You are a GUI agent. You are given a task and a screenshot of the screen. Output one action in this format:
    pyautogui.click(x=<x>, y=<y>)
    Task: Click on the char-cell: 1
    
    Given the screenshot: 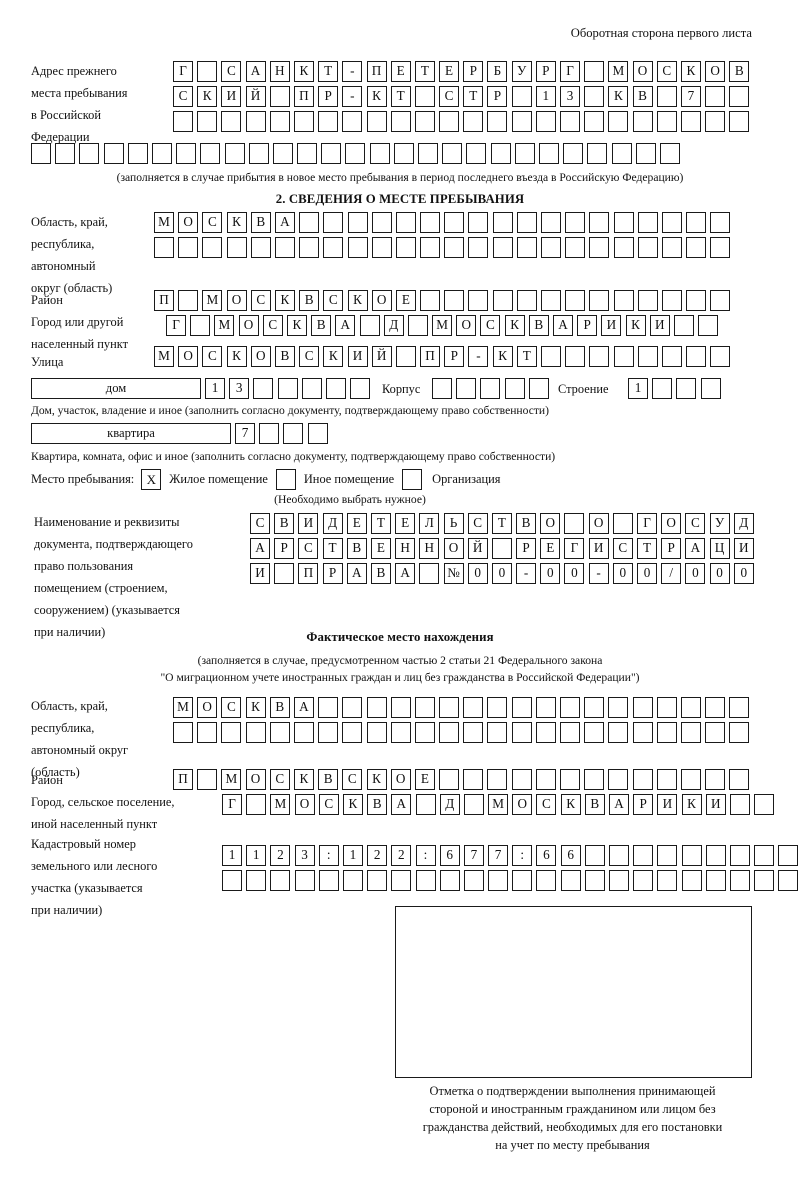 What is the action you would take?
    pyautogui.click(x=256, y=855)
    